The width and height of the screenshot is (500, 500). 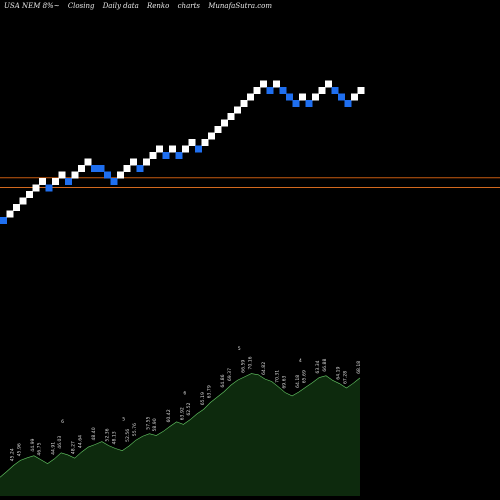 I want to click on price-label: 44.64, so click(x=81, y=441).